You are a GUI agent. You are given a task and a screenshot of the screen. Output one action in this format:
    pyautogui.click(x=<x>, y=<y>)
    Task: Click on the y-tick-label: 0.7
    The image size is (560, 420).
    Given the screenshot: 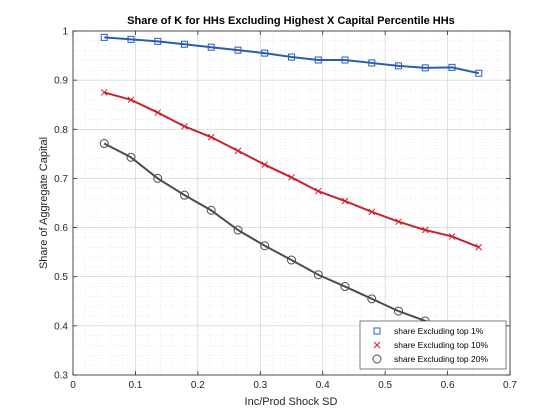 What is the action you would take?
    pyautogui.click(x=61, y=179)
    